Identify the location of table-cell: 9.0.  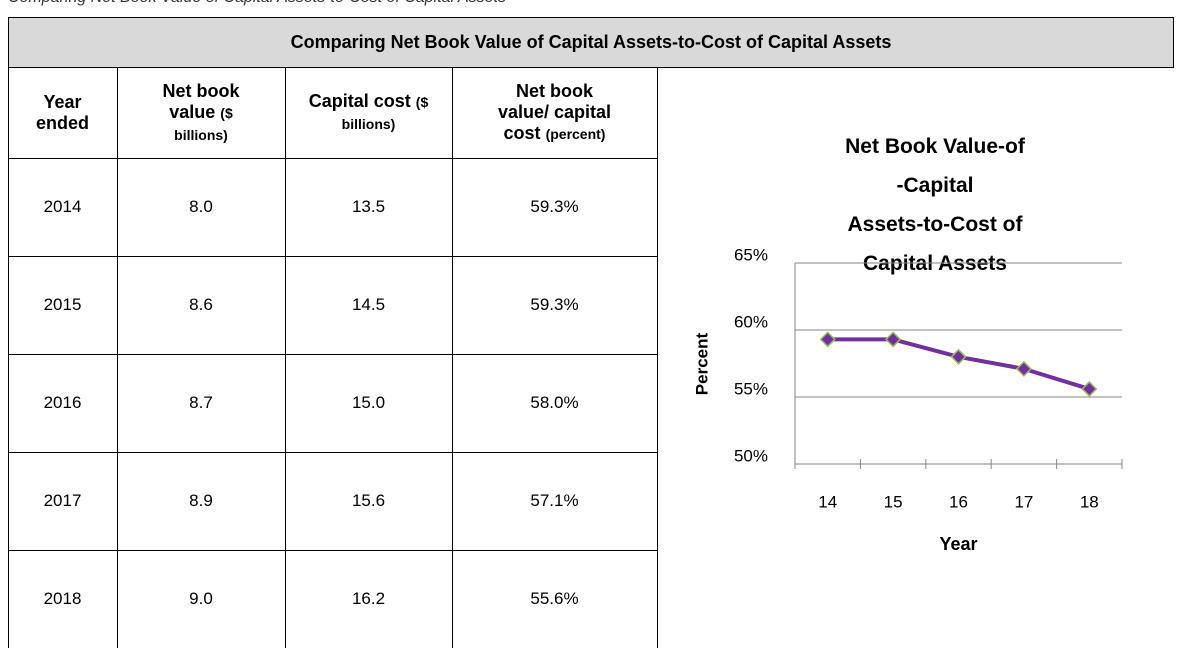
(201, 598).